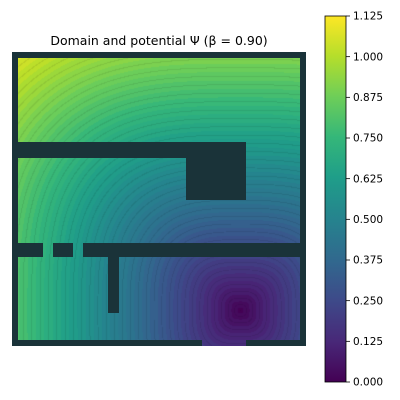  I want to click on colorbar, so click(335, 199).